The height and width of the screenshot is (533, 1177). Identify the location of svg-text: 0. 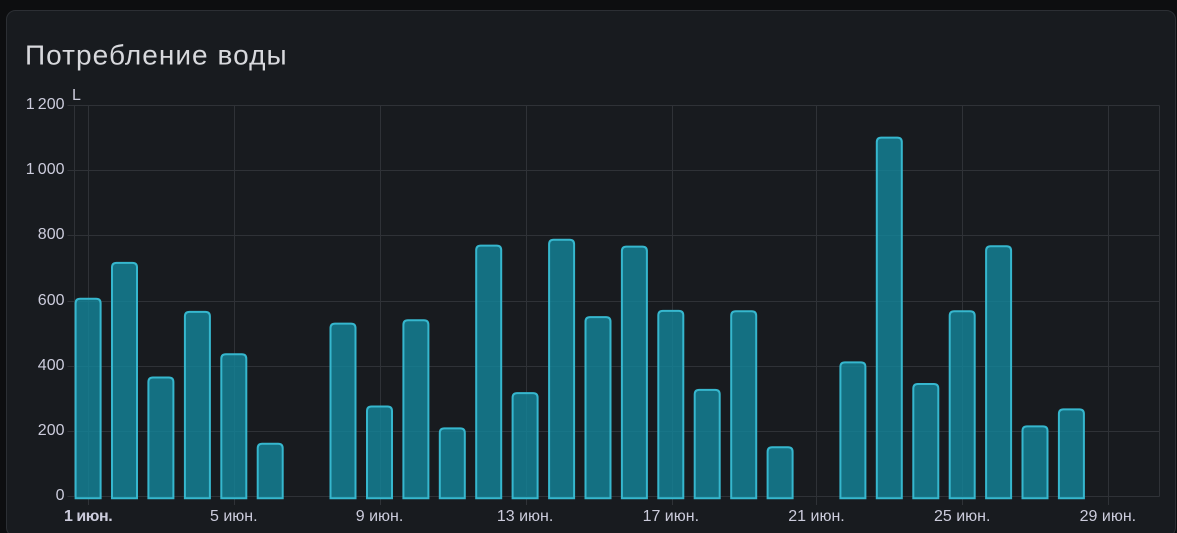
(60, 495).